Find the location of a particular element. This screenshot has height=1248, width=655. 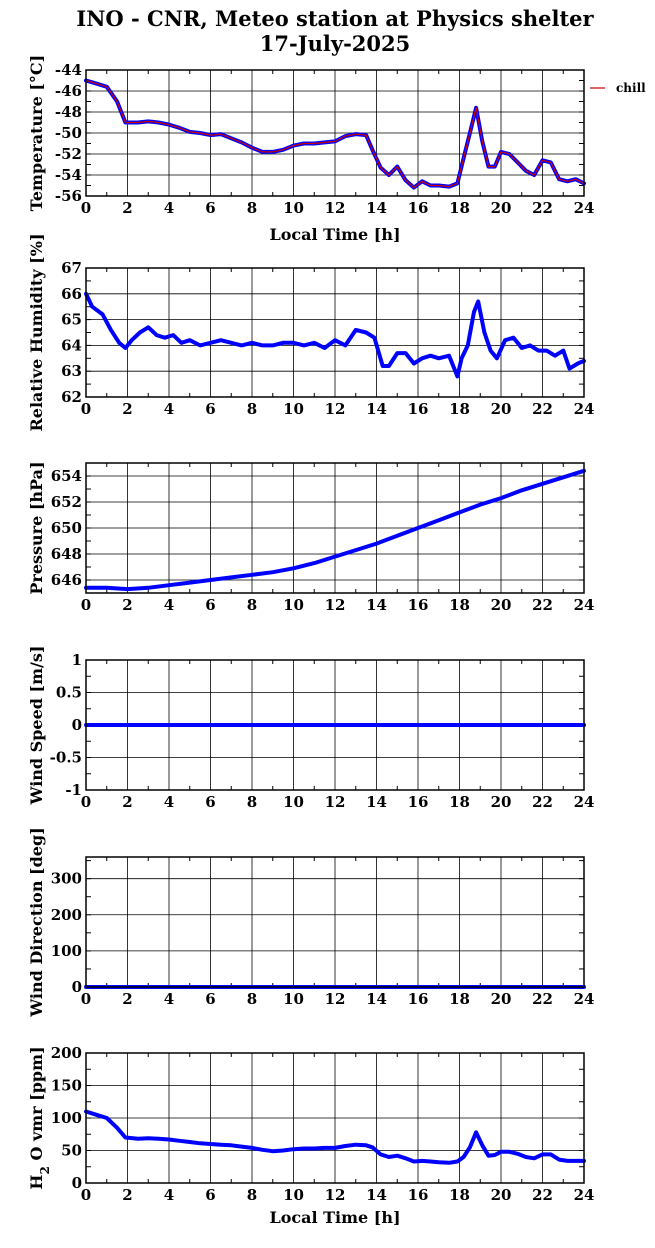

y-tick-label: -46 is located at coordinates (68, 91).